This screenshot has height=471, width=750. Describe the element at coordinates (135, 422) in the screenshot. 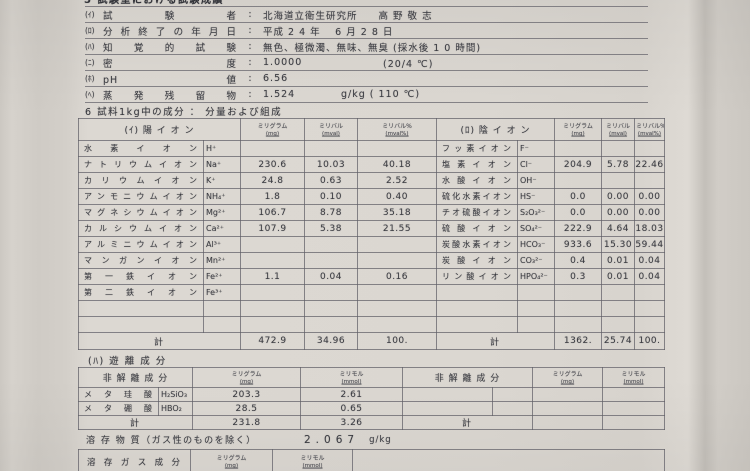

I see `free-total-label: 計` at that location.